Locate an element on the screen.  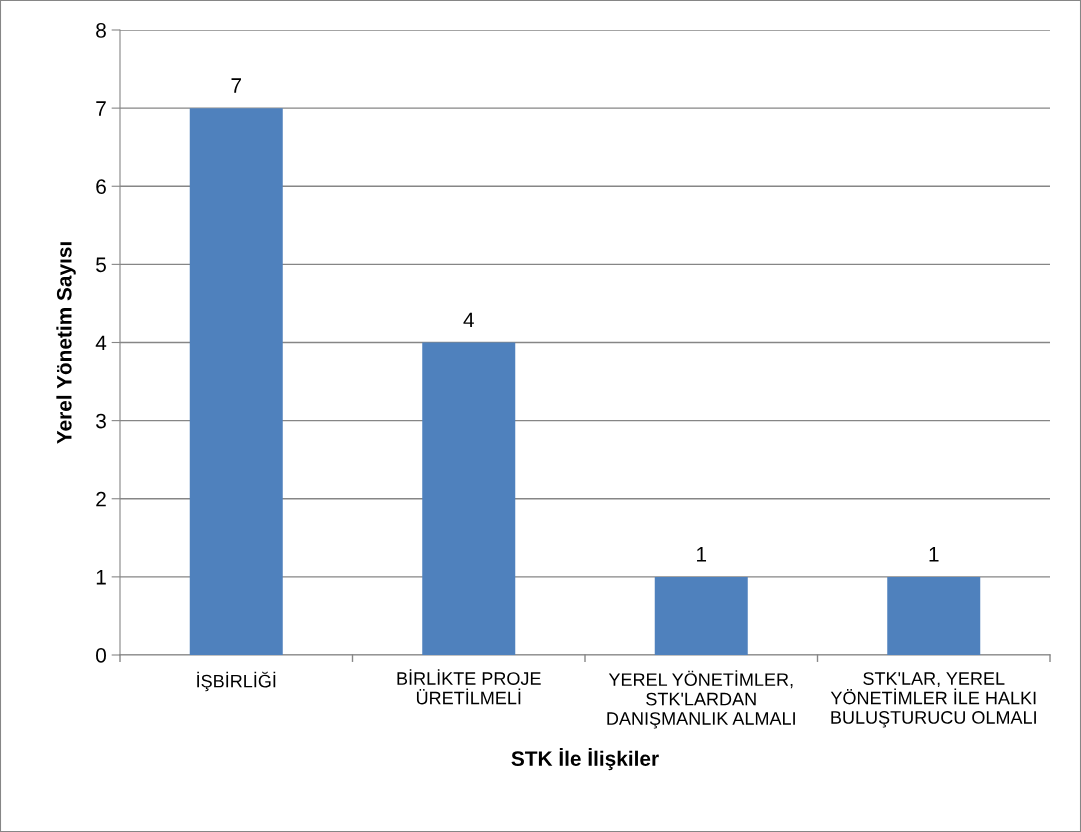
x-axis-title: STK İle İlişkiler is located at coordinates (585, 759).